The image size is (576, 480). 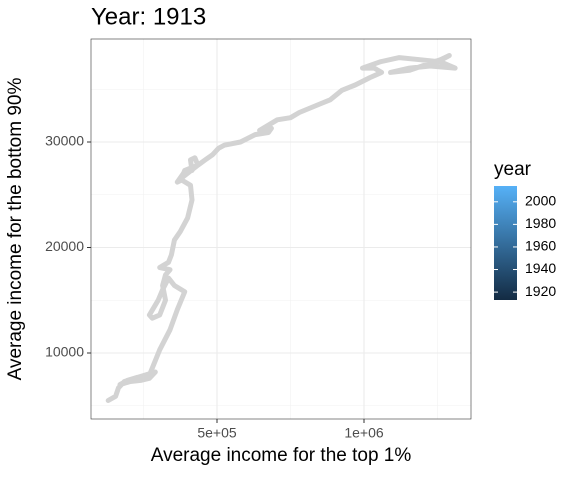 I want to click on y-tick-label: 10000, so click(x=64, y=352).